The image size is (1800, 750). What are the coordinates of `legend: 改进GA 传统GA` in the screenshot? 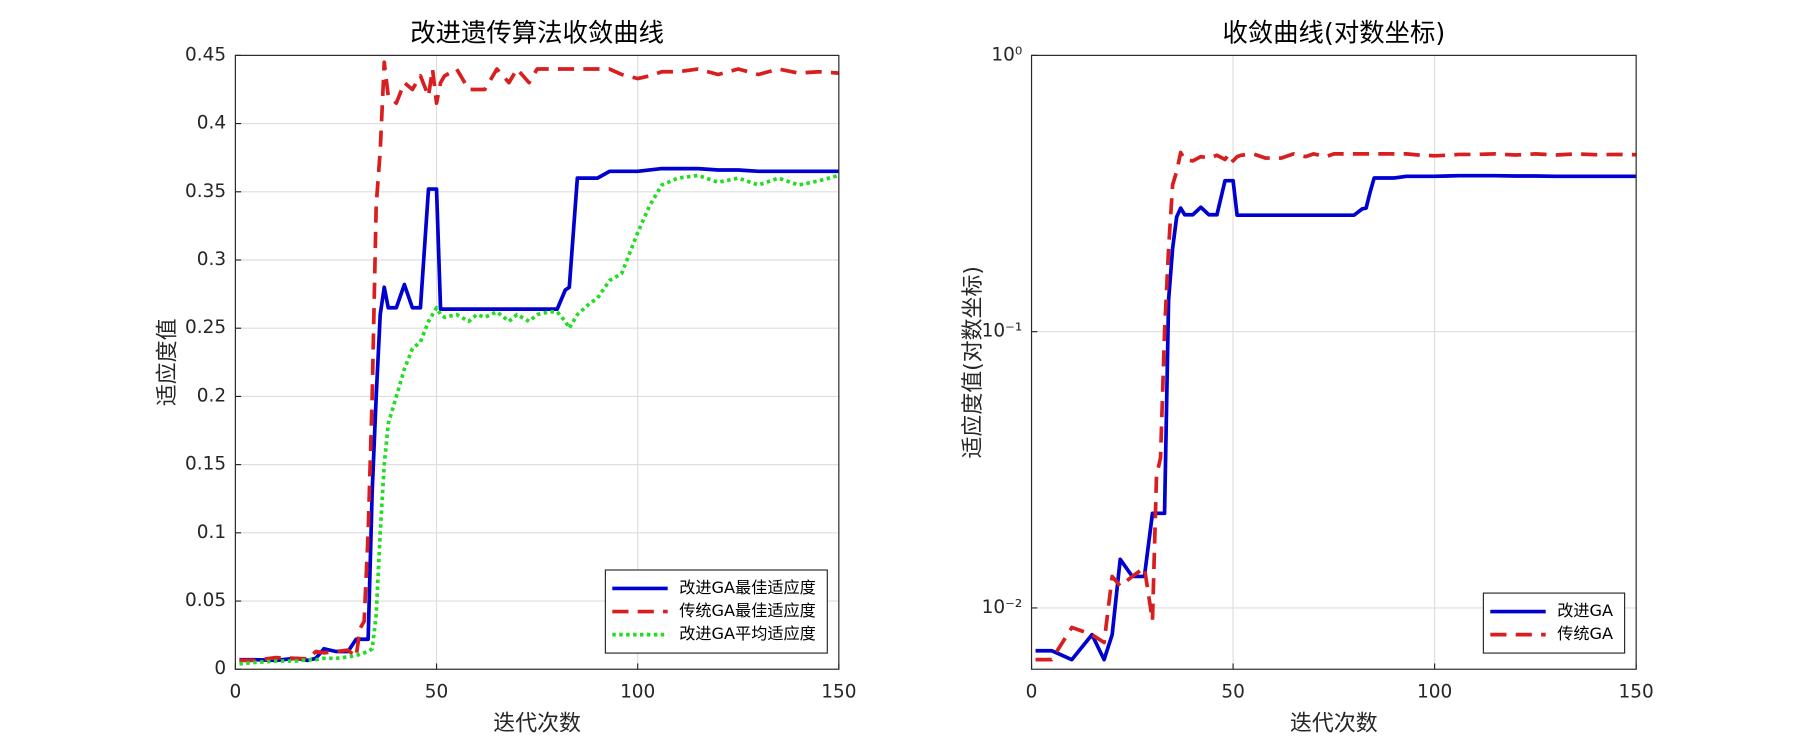 It's located at (1554, 623).